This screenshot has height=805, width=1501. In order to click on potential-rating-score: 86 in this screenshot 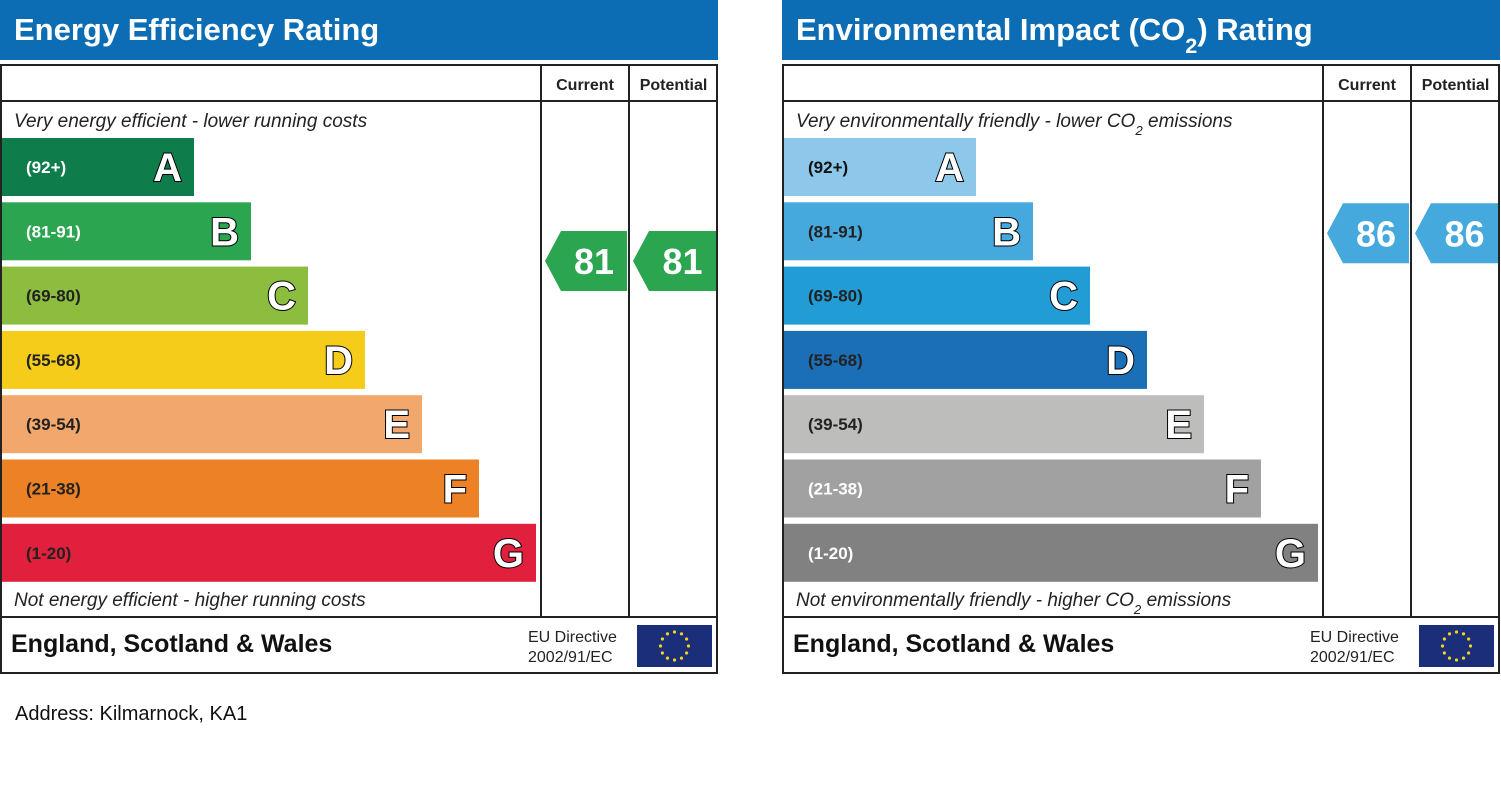, I will do `click(1464, 233)`.